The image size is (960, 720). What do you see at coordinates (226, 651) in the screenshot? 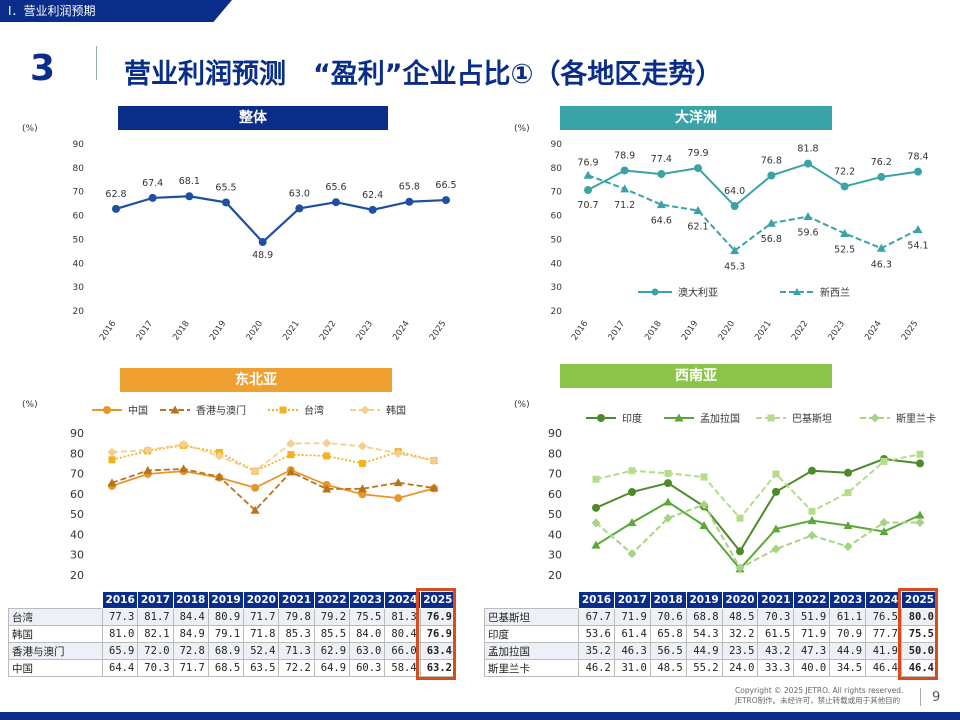
I see `table-cell: 68.9` at bounding box center [226, 651].